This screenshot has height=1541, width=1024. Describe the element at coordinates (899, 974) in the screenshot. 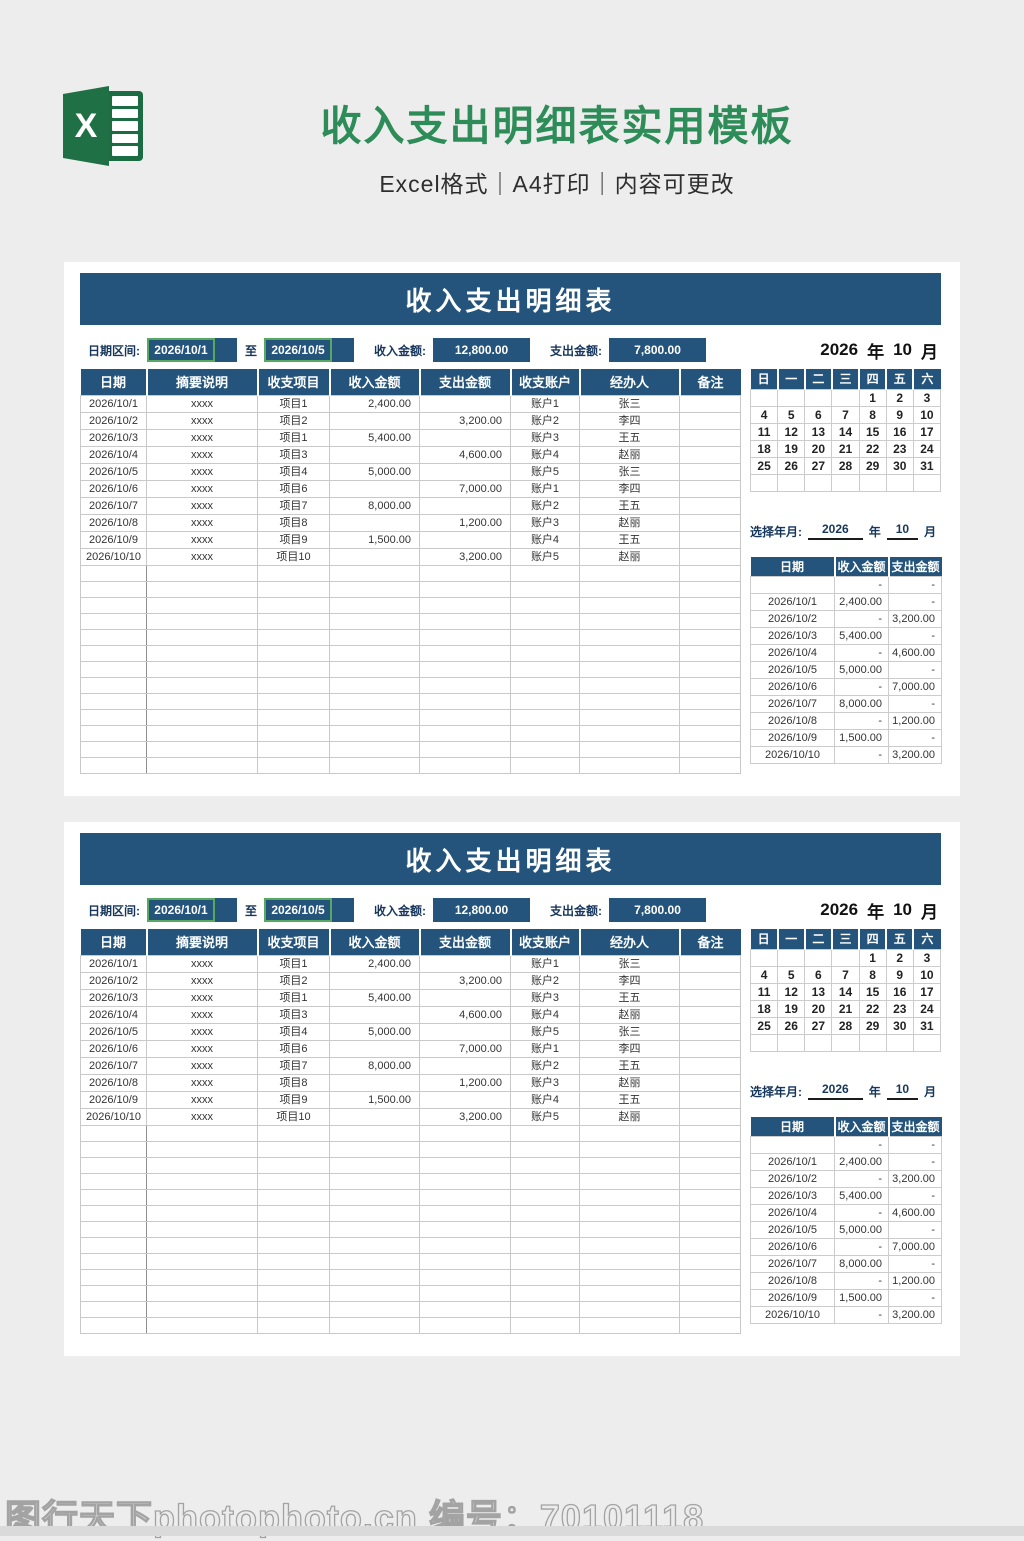

I see `cell: 9` at that location.